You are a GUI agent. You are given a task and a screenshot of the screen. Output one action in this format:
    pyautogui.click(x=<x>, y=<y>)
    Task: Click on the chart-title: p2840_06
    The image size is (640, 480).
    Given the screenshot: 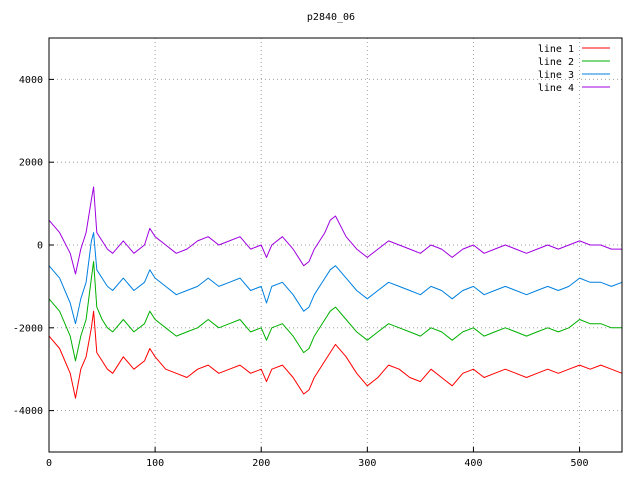 What is the action you would take?
    pyautogui.click(x=331, y=17)
    